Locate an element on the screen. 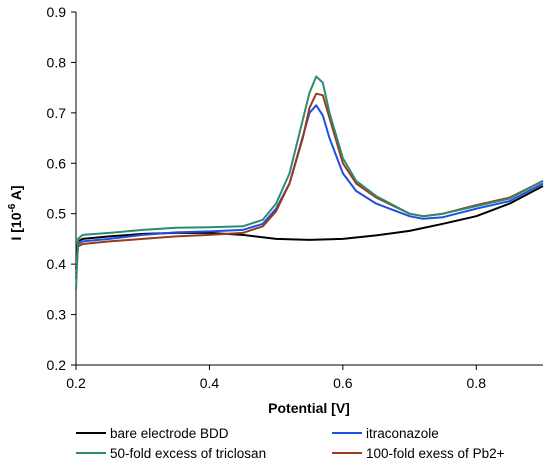  x-tick-label: 0.6 is located at coordinates (343, 383).